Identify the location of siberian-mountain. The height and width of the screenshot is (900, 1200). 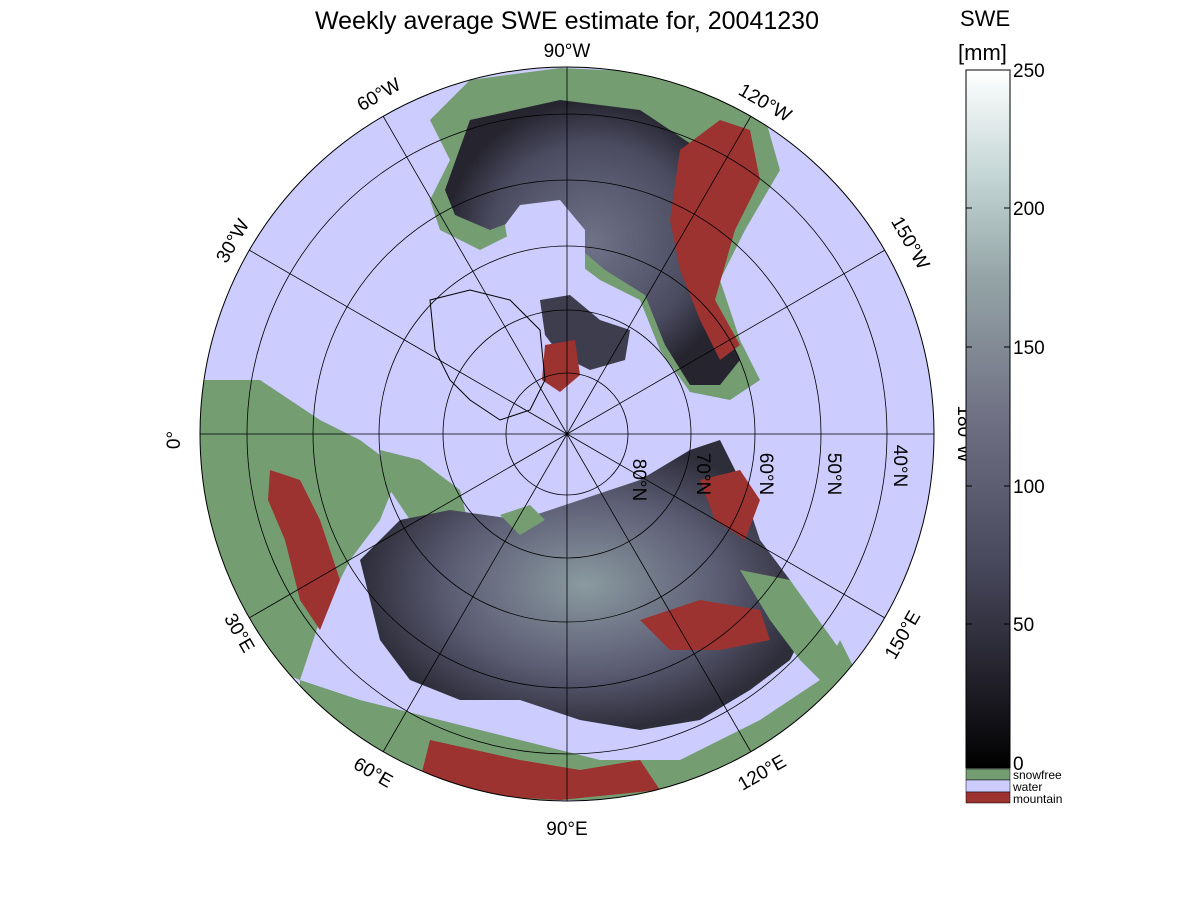
(705, 625).